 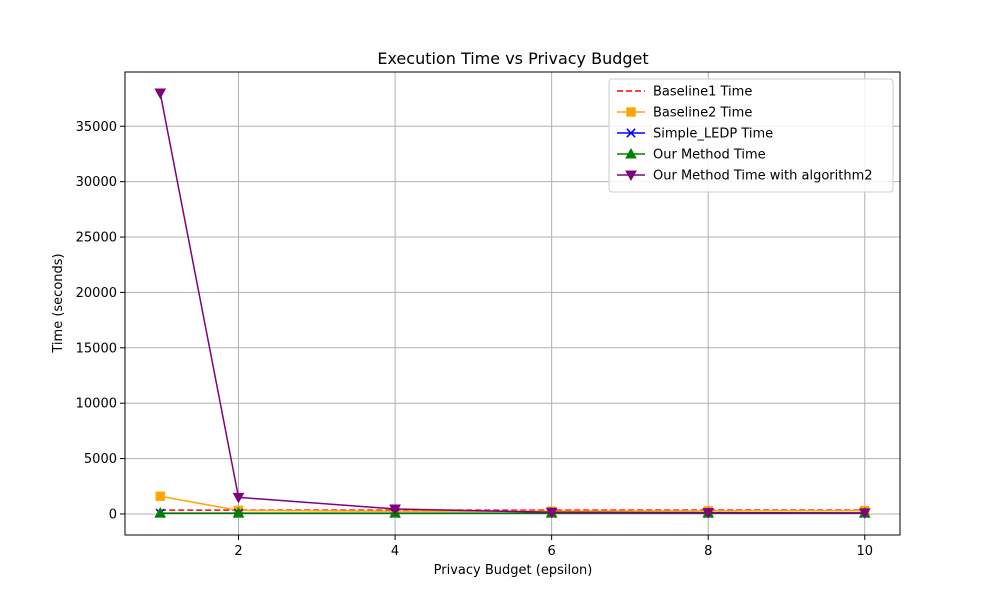 I want to click on legend-box, so click(x=751, y=135).